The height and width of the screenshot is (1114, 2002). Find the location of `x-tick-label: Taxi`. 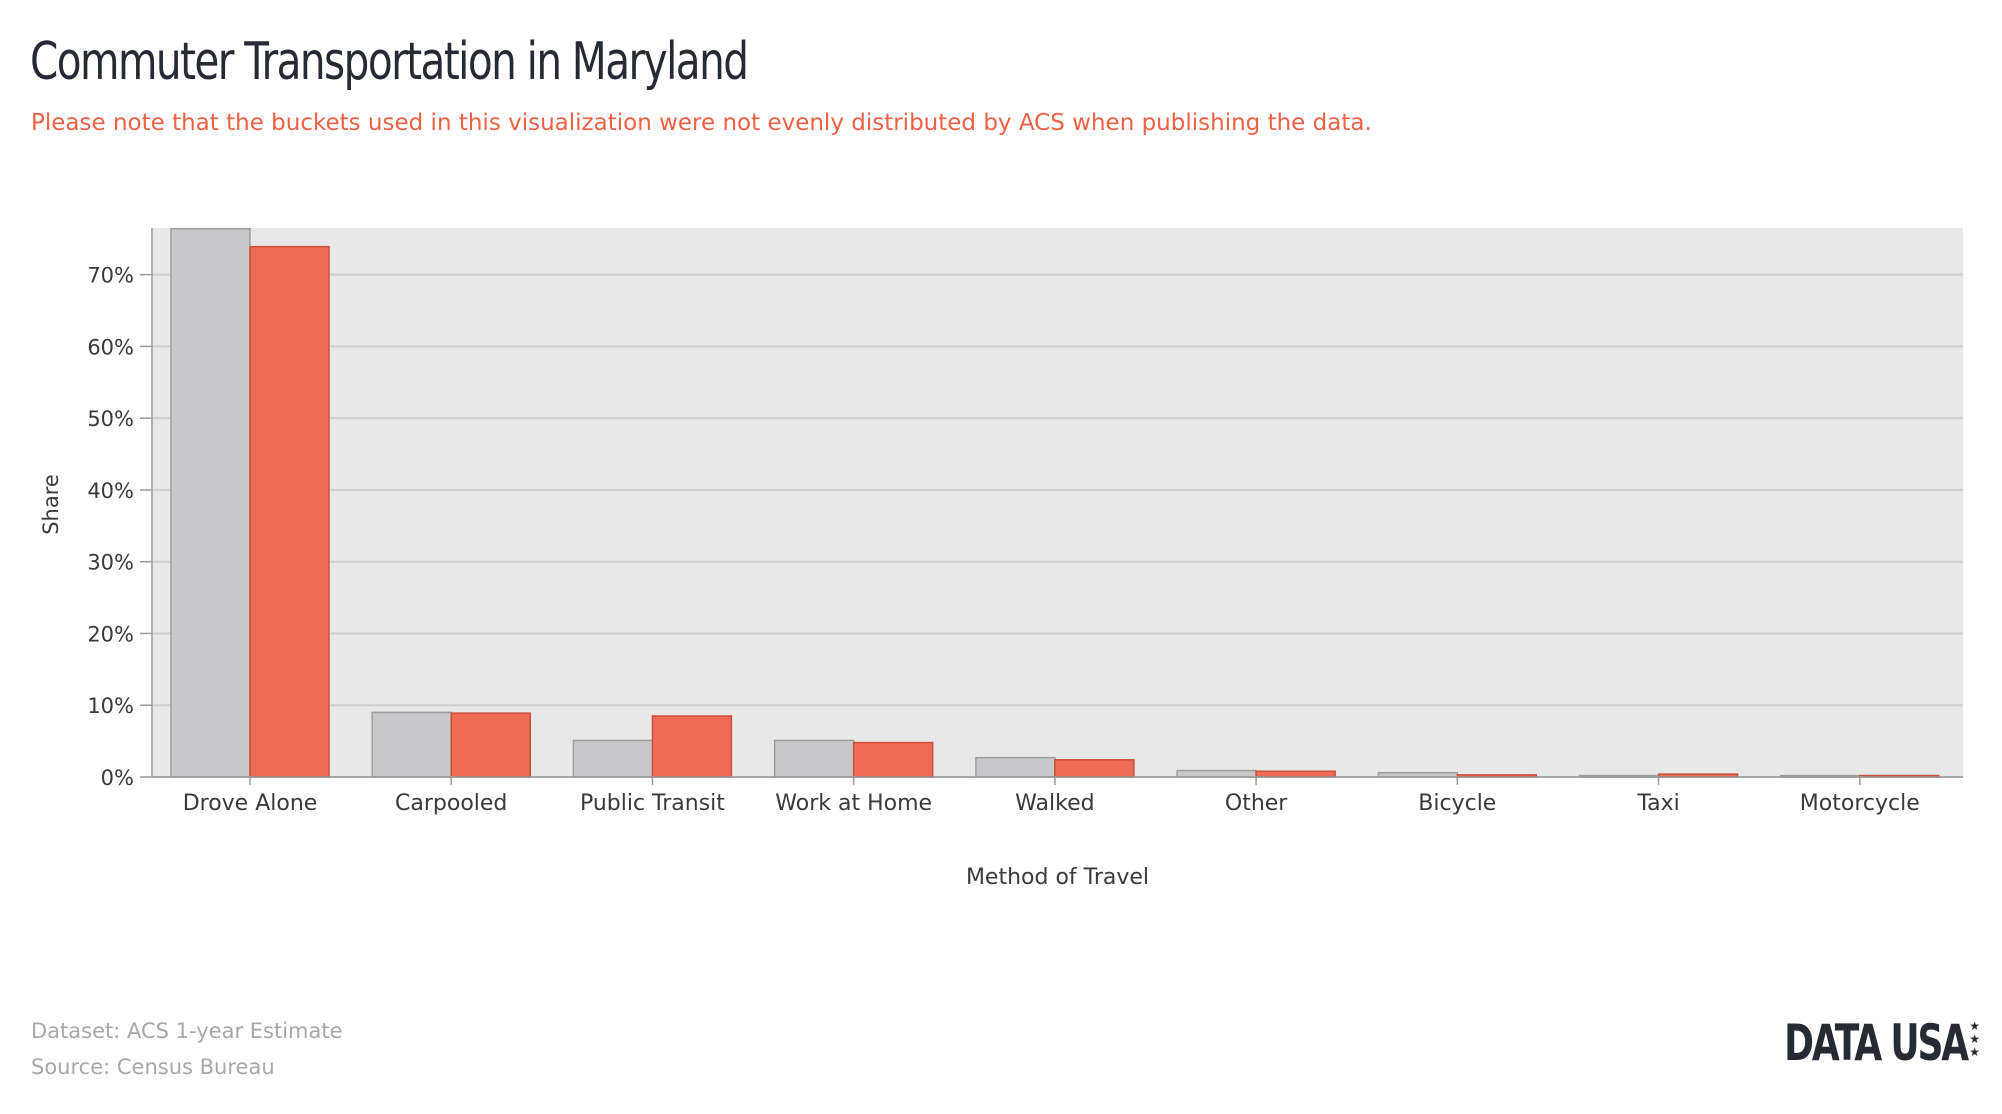

x-tick-label: Taxi is located at coordinates (1657, 803).